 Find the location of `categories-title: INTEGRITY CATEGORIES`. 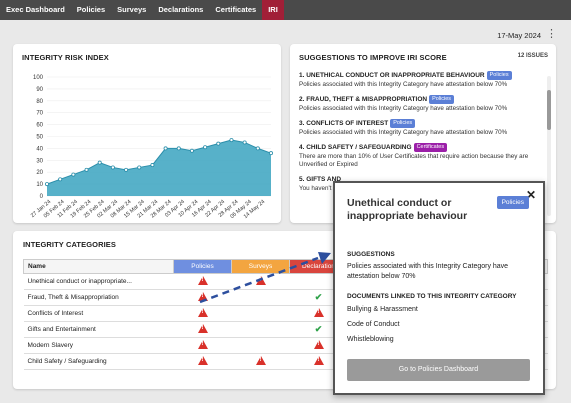

categories-title: INTEGRITY CATEGORIES is located at coordinates (69, 244).